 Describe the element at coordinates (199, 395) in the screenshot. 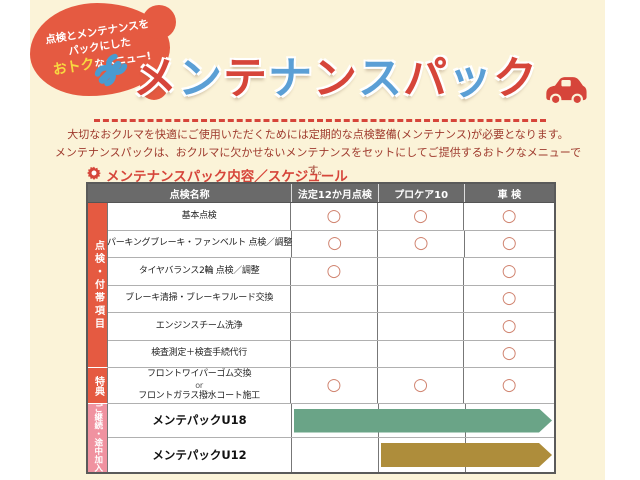

I see `benefit-line2: フロントガラス撥水コート施工` at that location.